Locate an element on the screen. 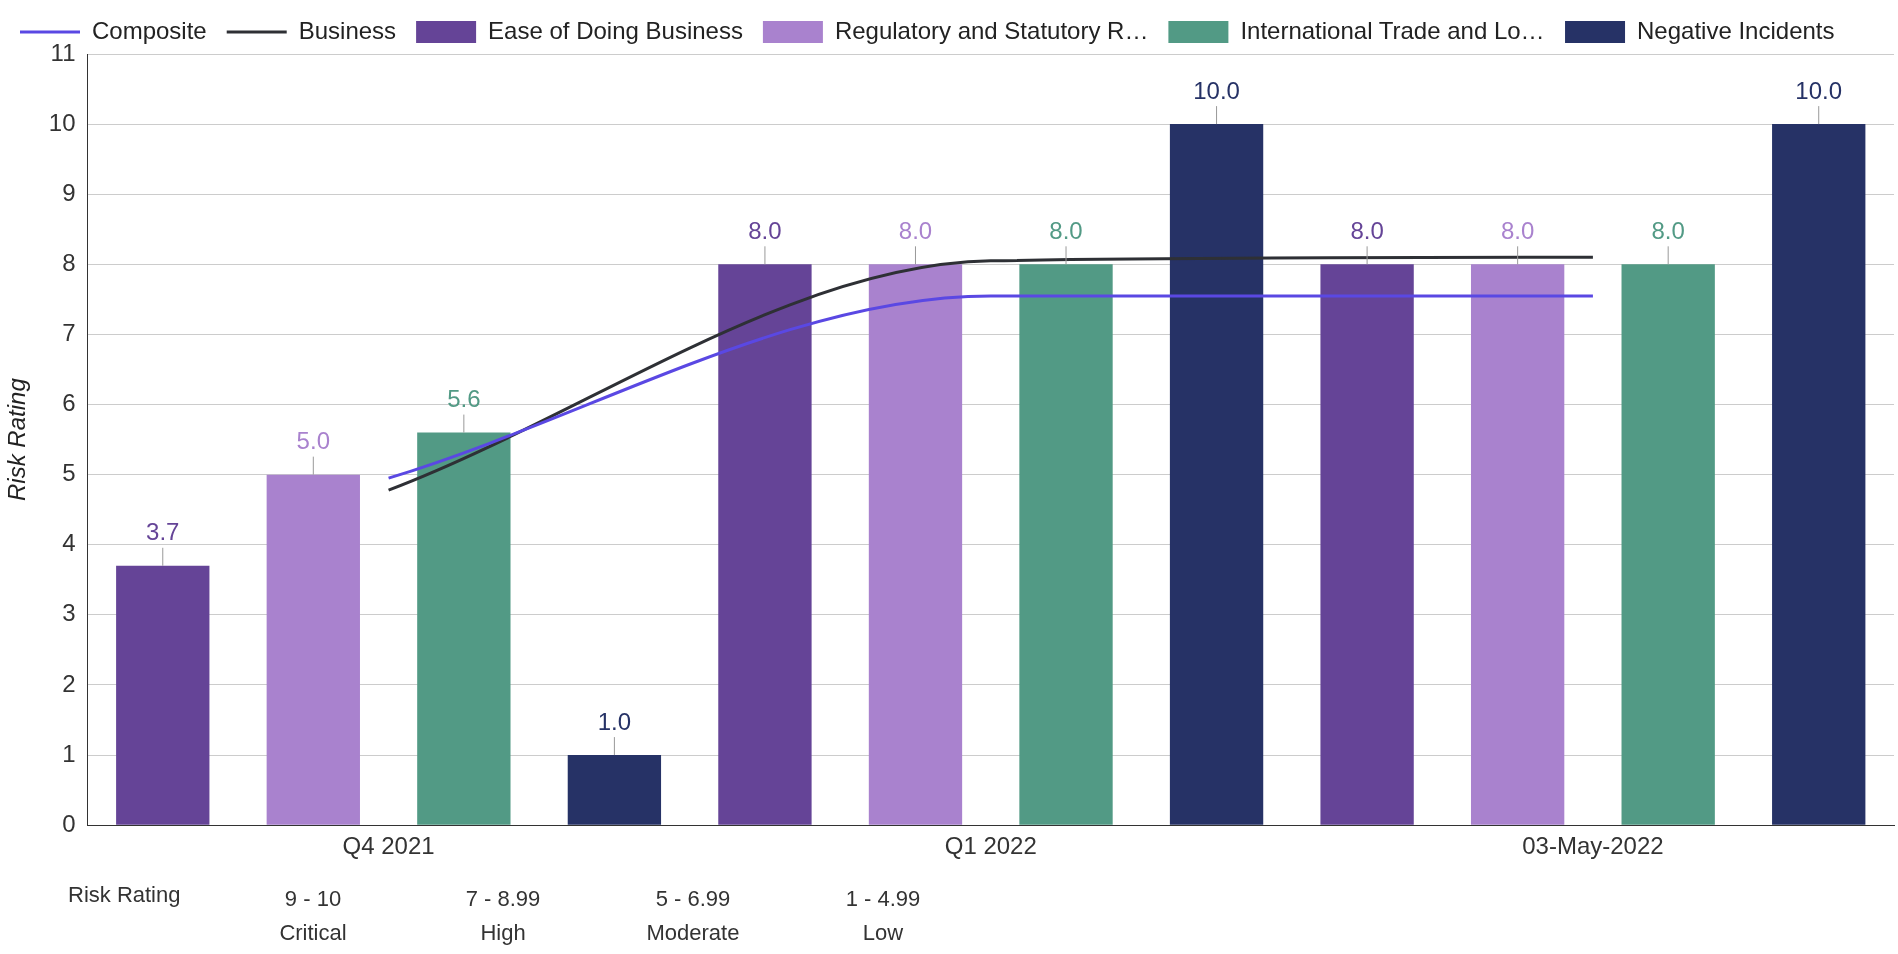 The width and height of the screenshot is (1898, 954). text: 1 - 4.99 is located at coordinates (883, 899).